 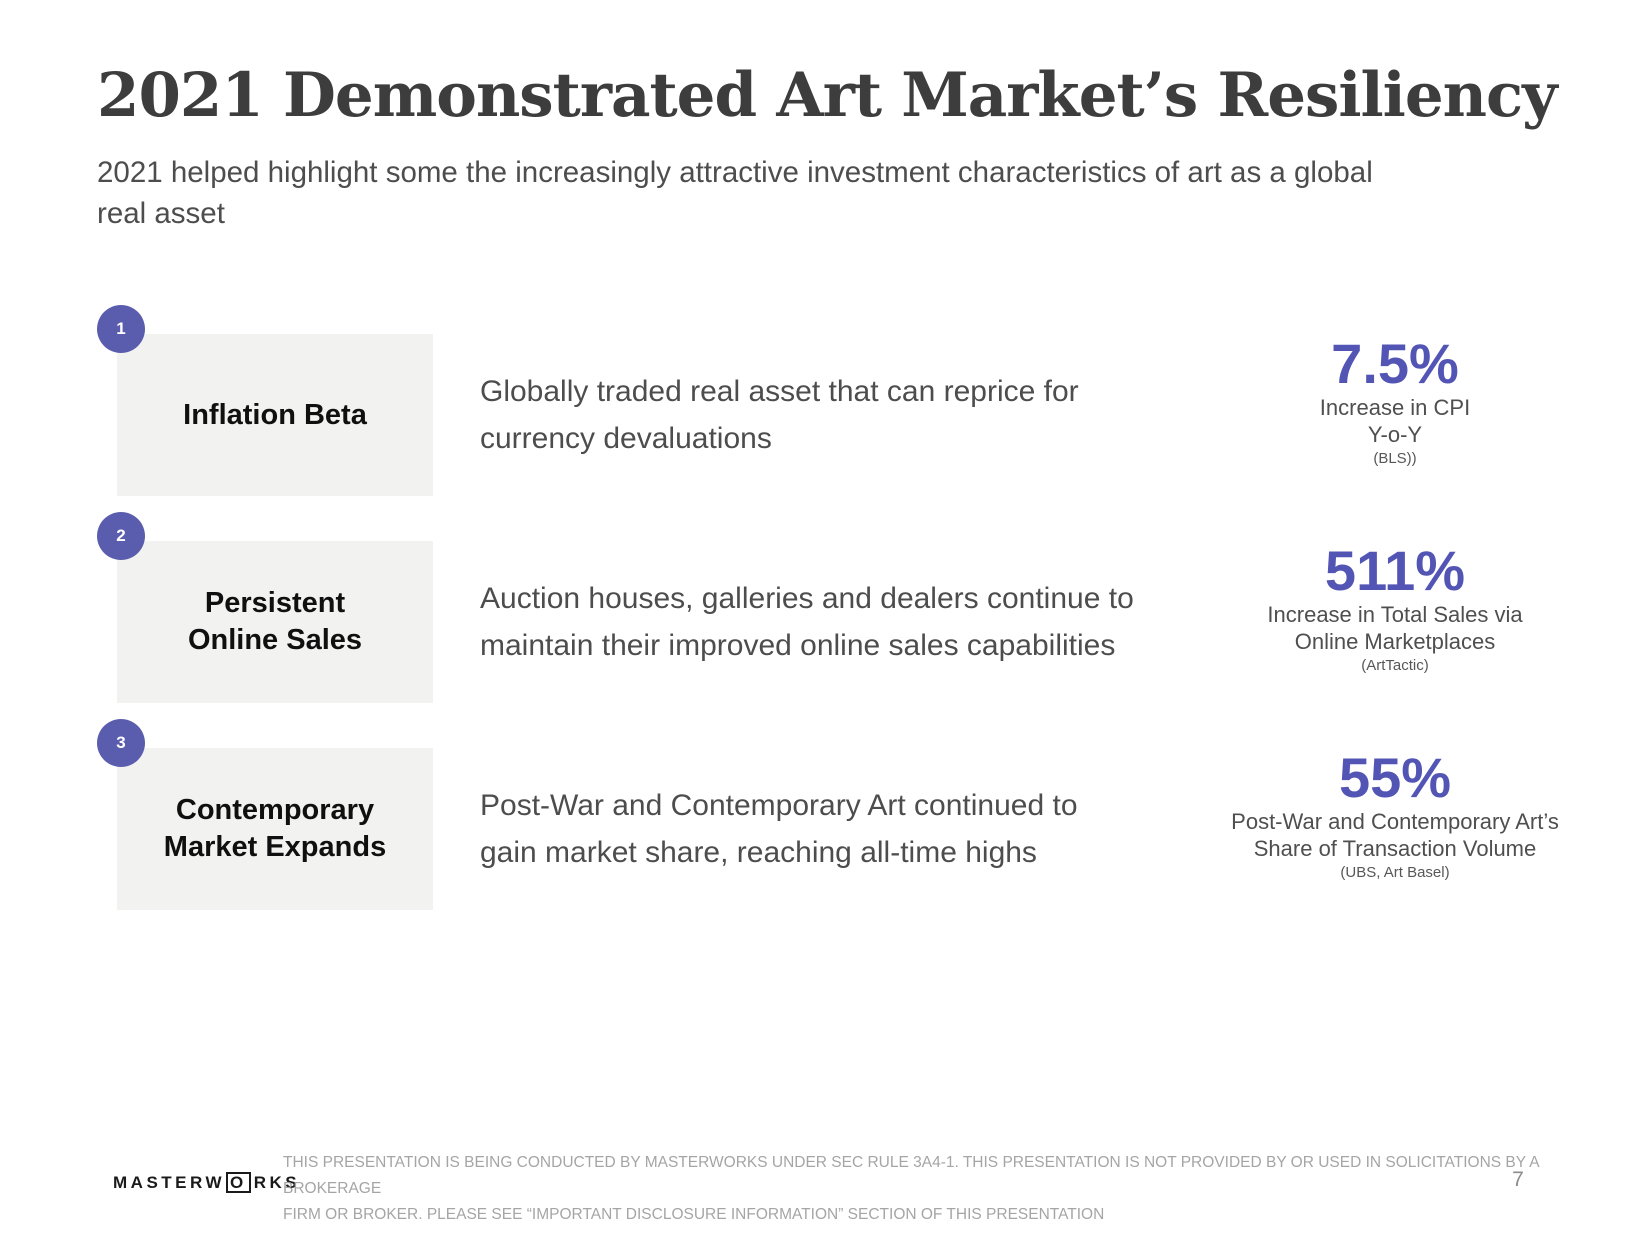 What do you see at coordinates (1395, 777) in the screenshot?
I see `stat-value: 55%` at bounding box center [1395, 777].